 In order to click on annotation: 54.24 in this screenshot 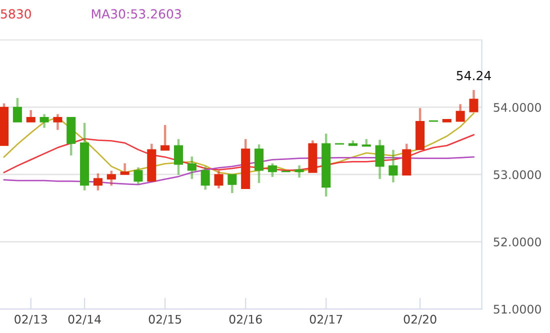, I will do `click(473, 75)`.